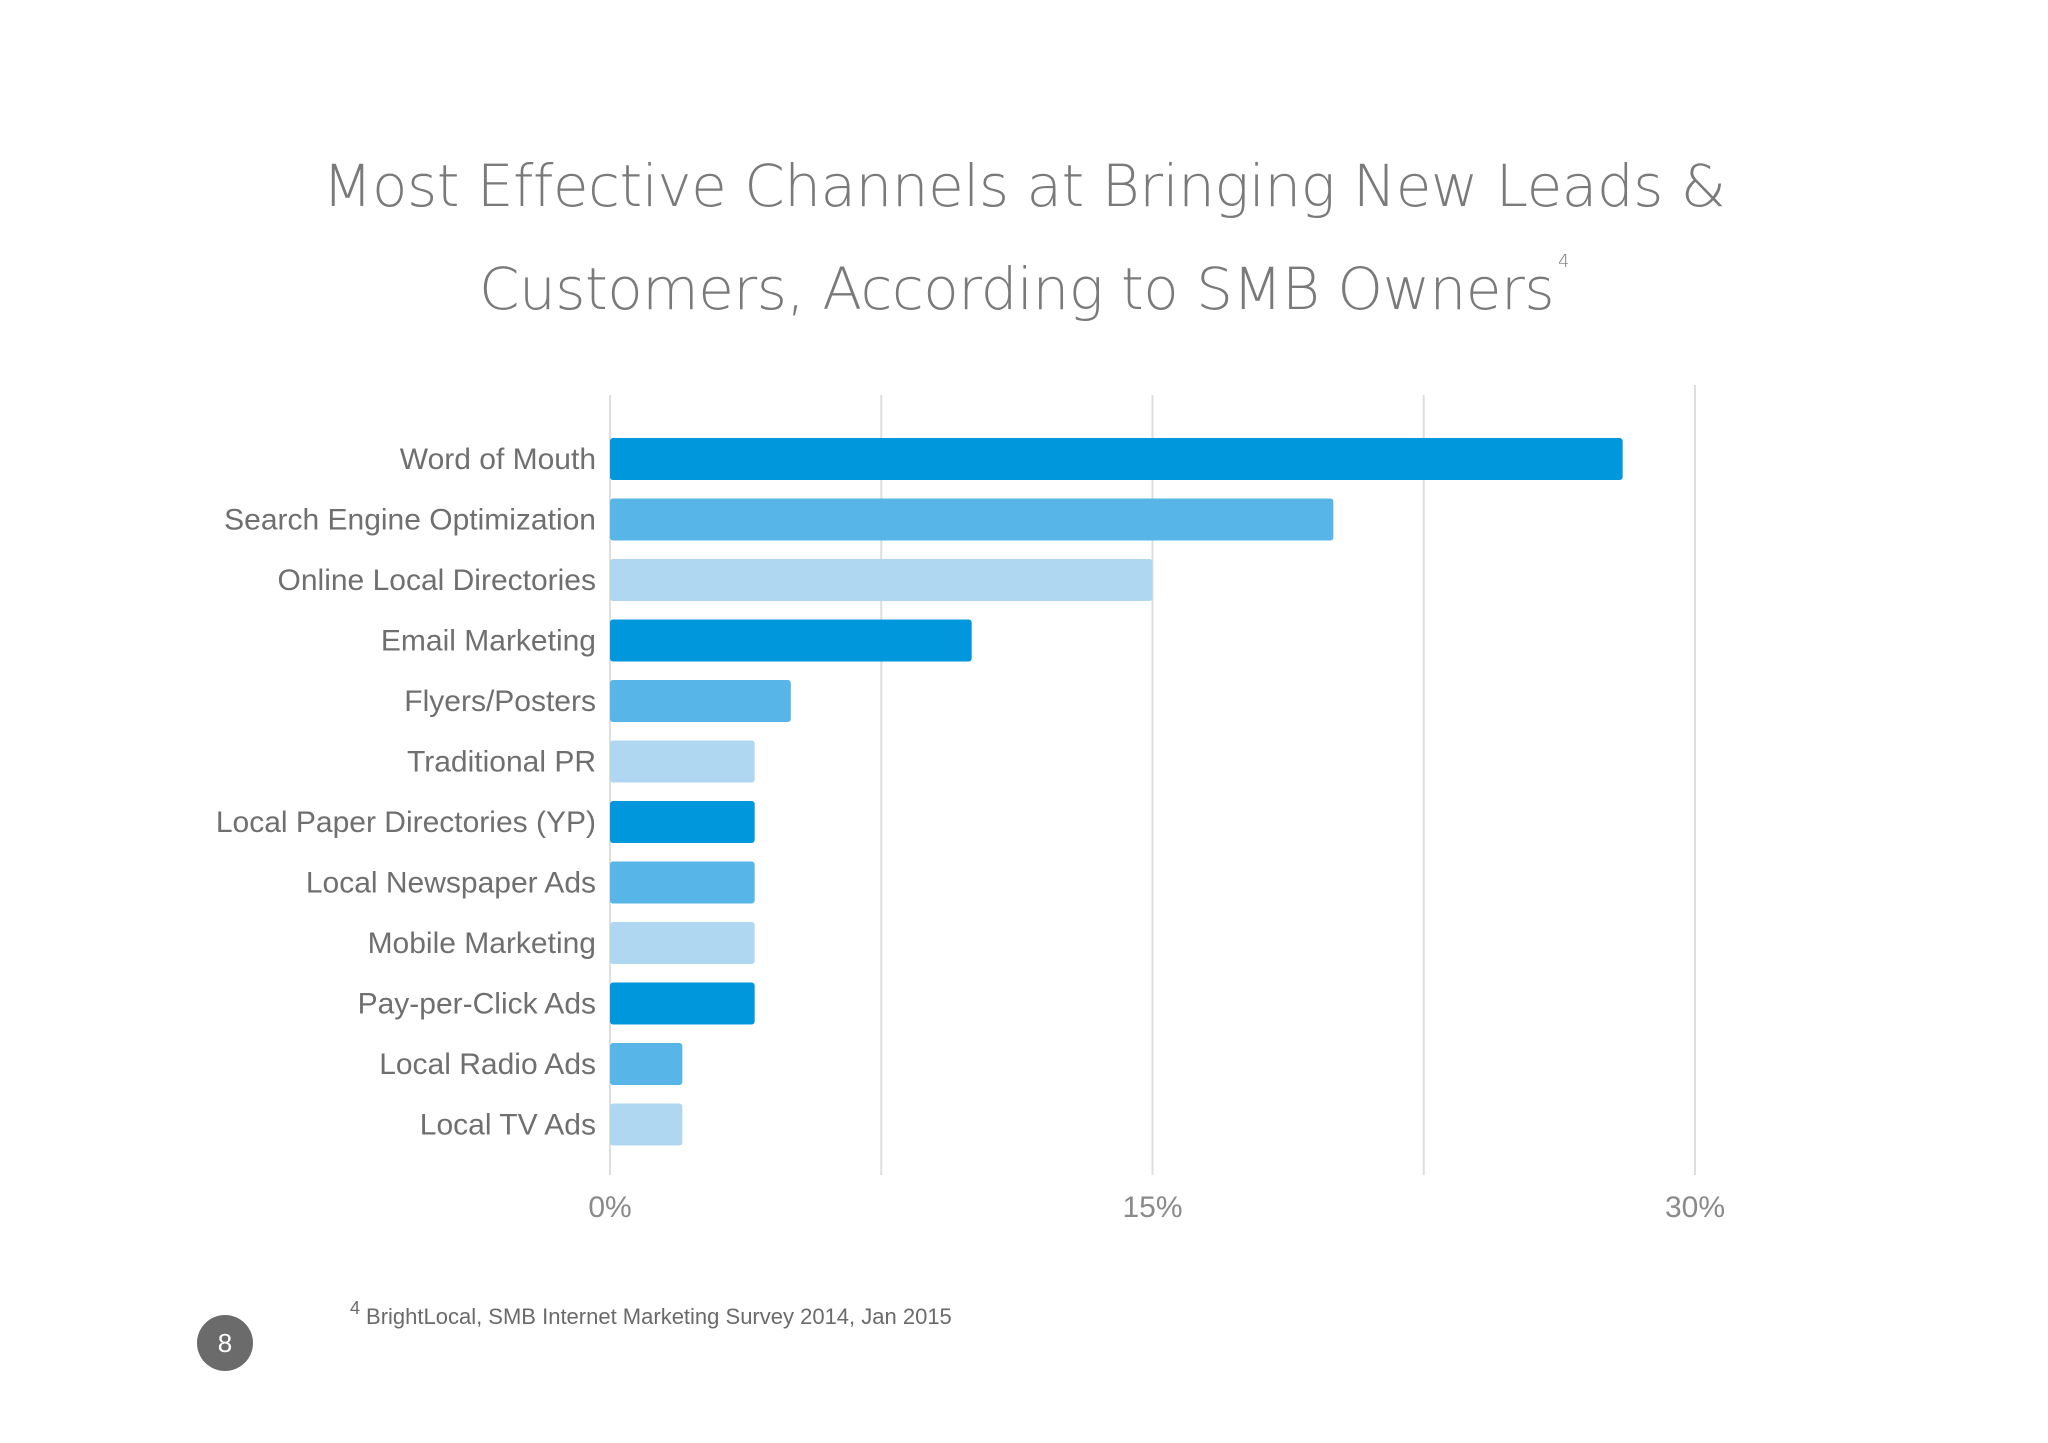 The image size is (2048, 1443). Describe the element at coordinates (410, 520) in the screenshot. I see `category-label: Search Engine Optimization` at that location.